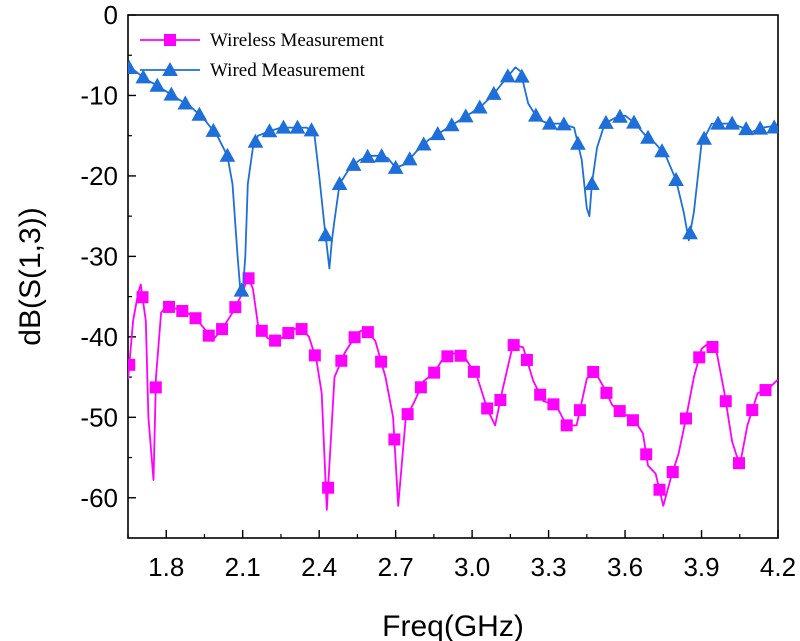 Image resolution: width=800 pixels, height=641 pixels. What do you see at coordinates (701, 567) in the screenshot?
I see `x-tick-label: 3.9` at bounding box center [701, 567].